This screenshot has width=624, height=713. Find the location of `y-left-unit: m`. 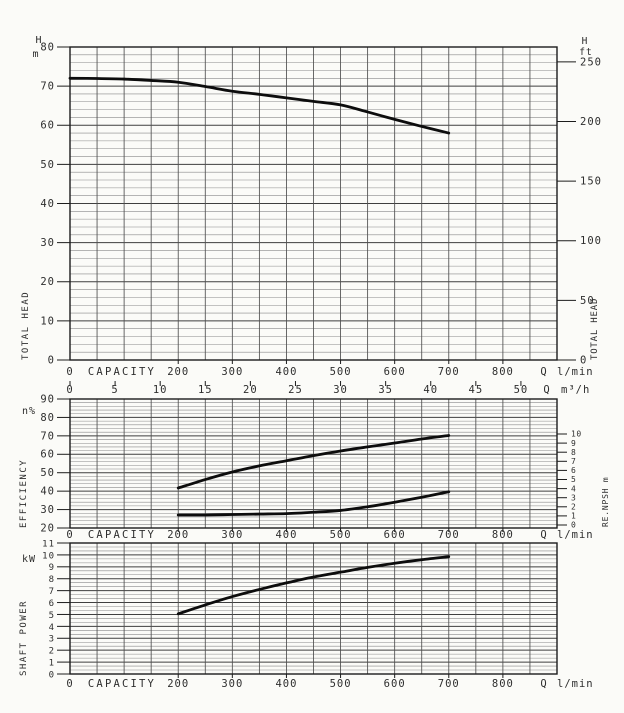

y-left-unit: m is located at coordinates (35, 54).